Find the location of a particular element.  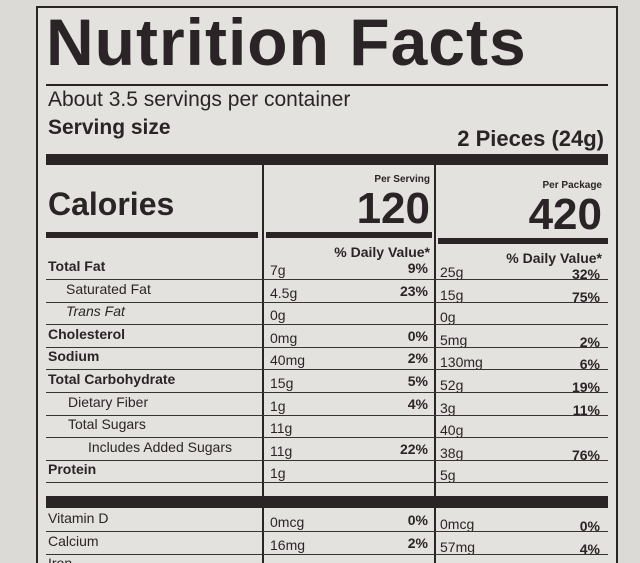

amount: 4.5g is located at coordinates (284, 292).